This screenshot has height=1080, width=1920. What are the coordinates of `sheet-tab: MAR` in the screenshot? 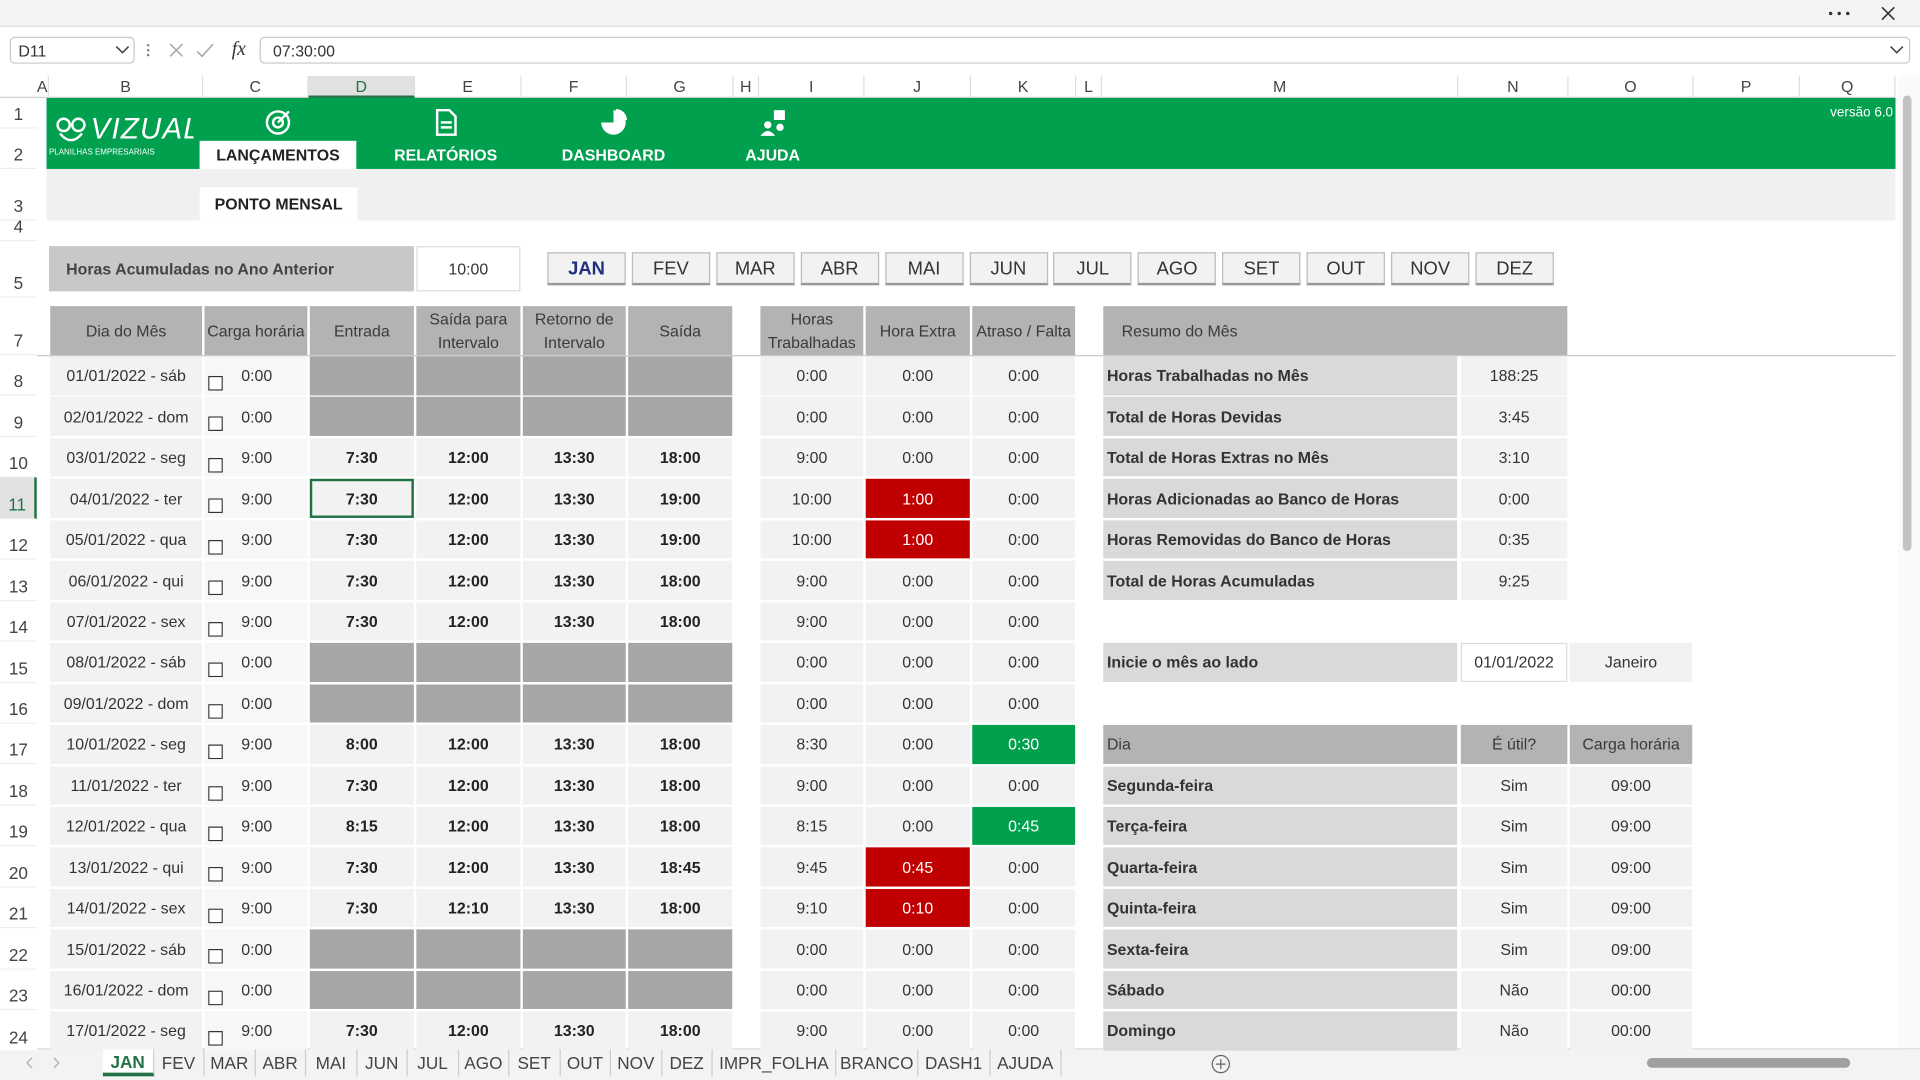 It's located at (230, 1063).